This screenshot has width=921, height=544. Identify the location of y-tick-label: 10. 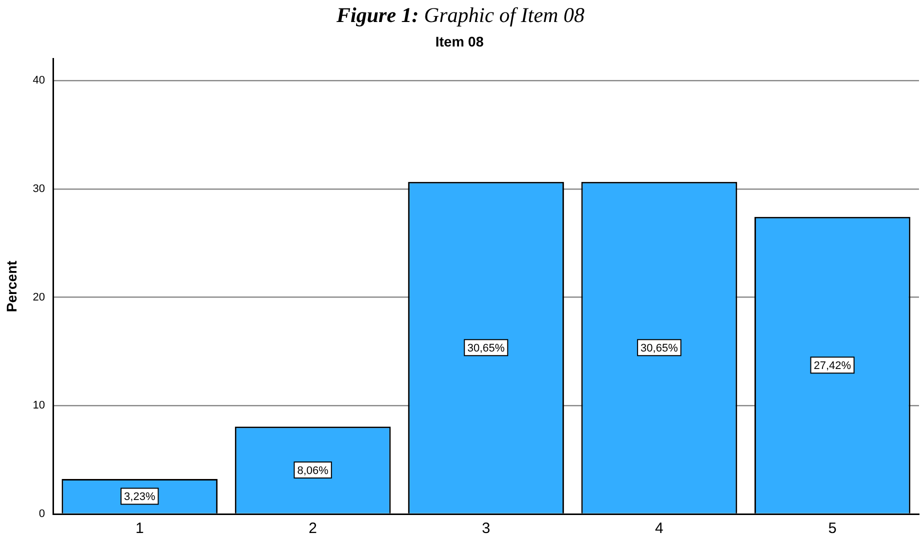
(39, 406).